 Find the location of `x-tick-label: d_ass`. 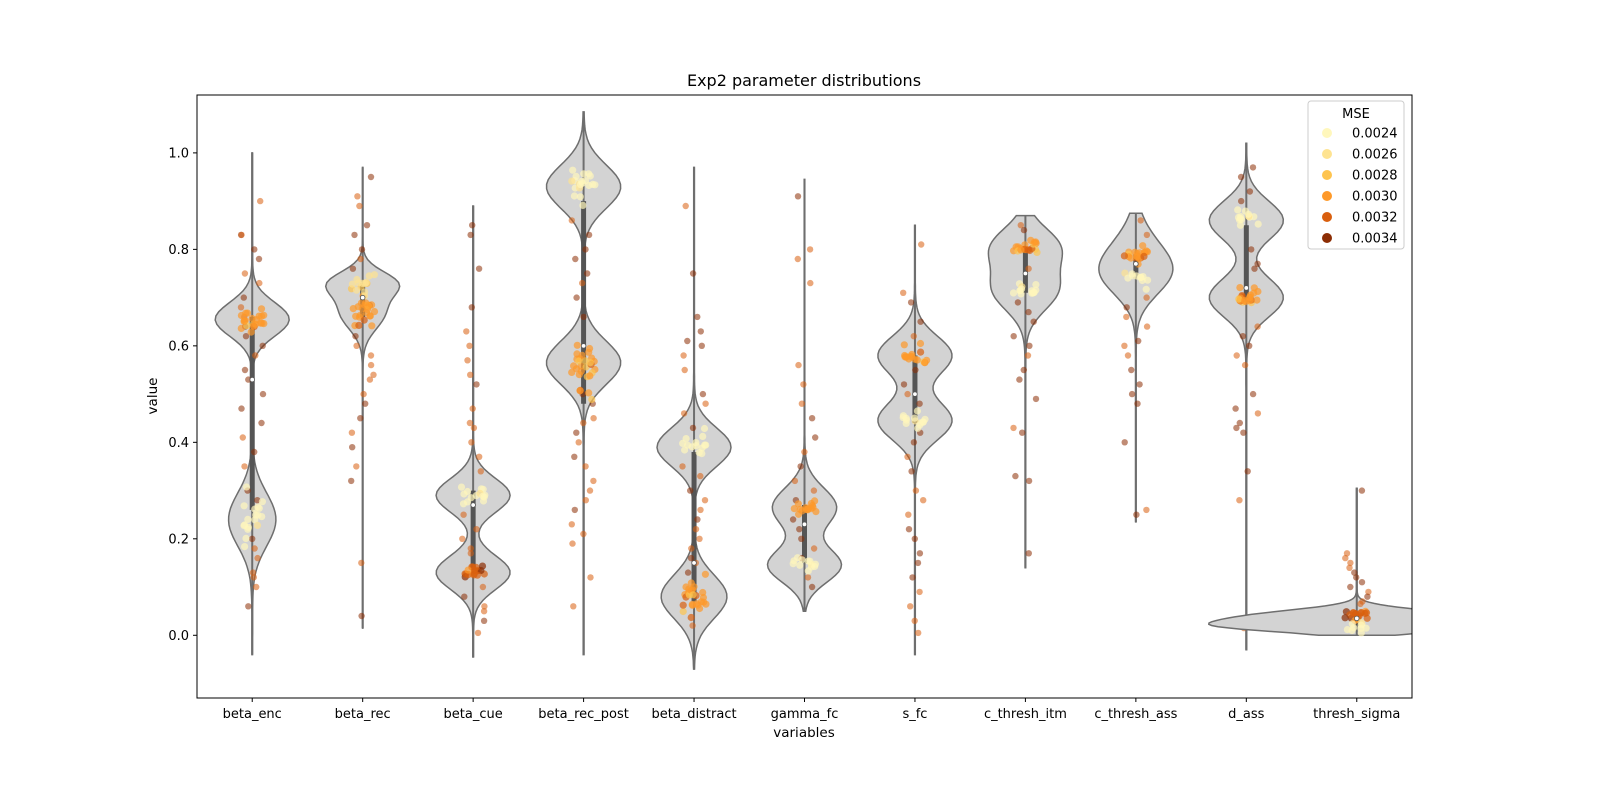

x-tick-label: d_ass is located at coordinates (1246, 714).